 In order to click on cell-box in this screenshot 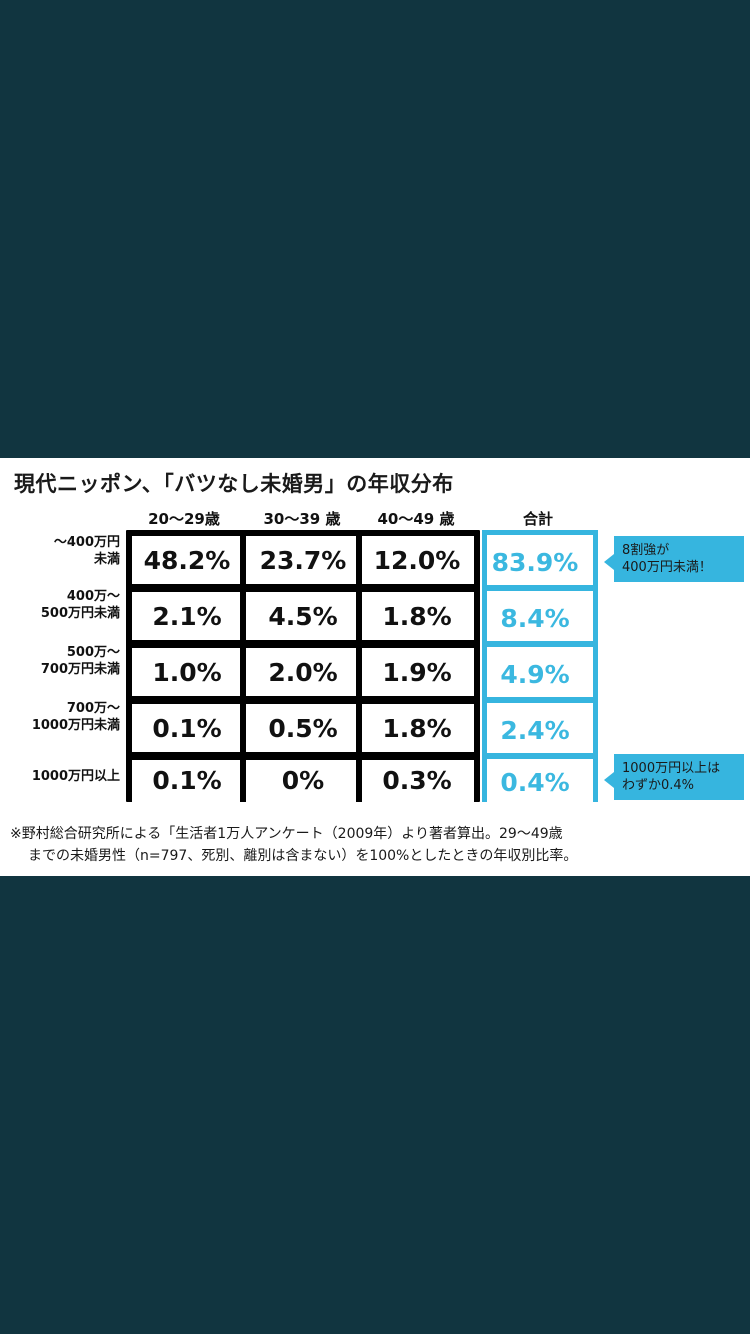, I will do `click(418, 778)`.